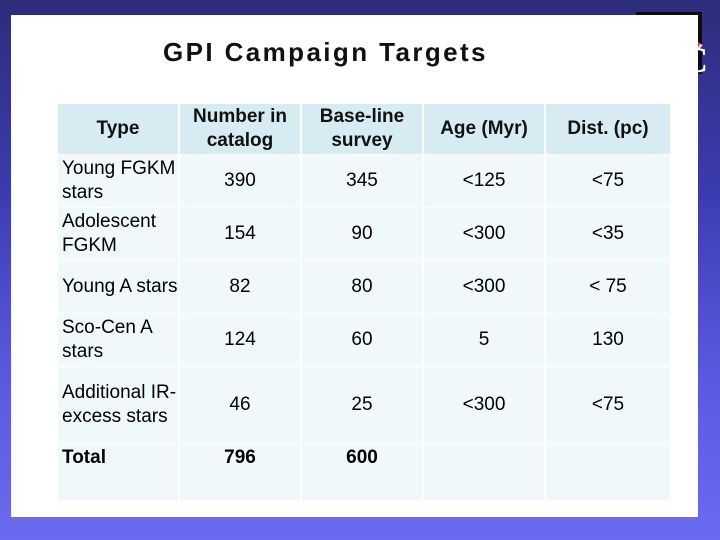 The image size is (720, 540). What do you see at coordinates (240, 405) in the screenshot?
I see `cell-number: 46` at bounding box center [240, 405].